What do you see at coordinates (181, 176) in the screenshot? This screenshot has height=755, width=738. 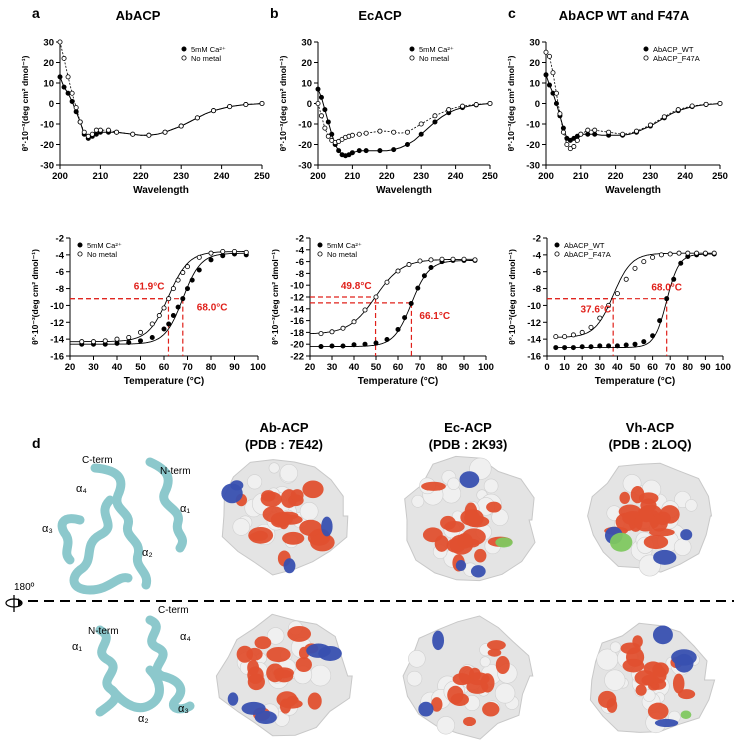 I see `x-tick-label: 230` at bounding box center [181, 176].